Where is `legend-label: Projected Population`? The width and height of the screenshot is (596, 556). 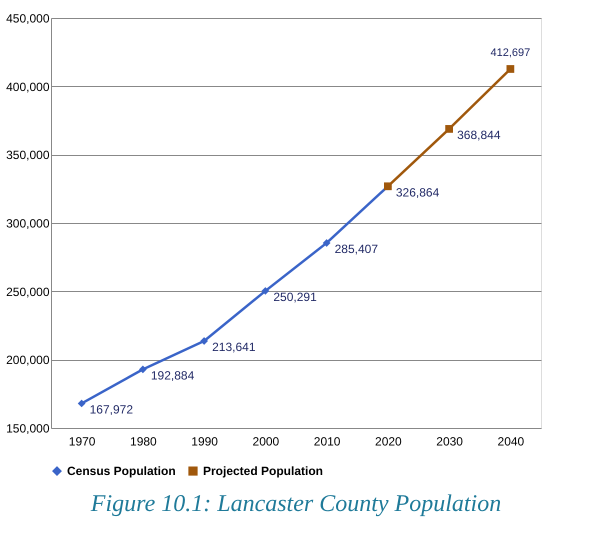 legend-label: Projected Population is located at coordinates (263, 471).